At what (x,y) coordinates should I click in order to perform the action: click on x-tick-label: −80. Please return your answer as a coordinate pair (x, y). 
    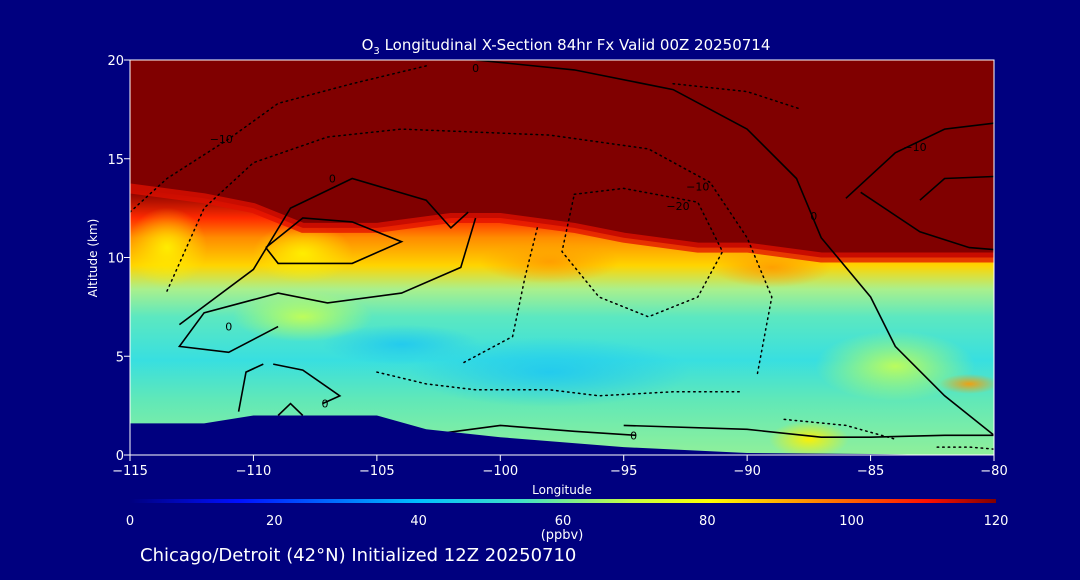
    Looking at the image, I should click on (993, 471).